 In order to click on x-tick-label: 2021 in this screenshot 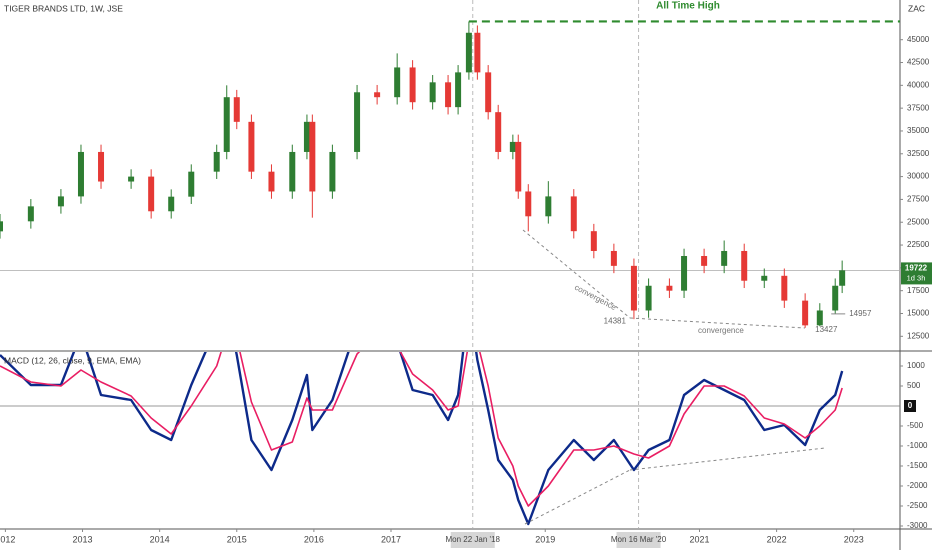, I will do `click(699, 539)`.